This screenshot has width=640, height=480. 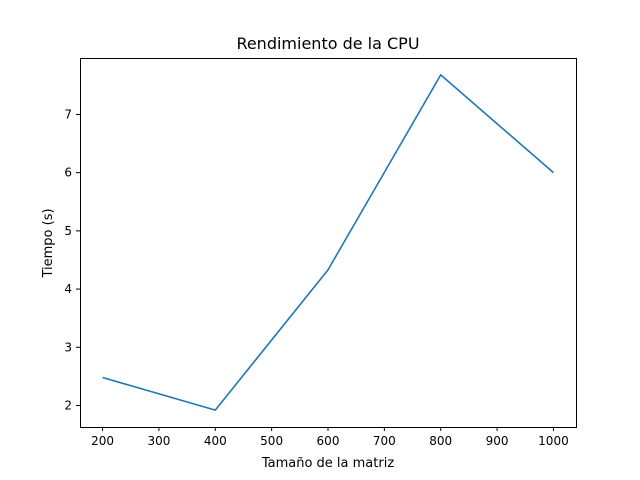 What do you see at coordinates (553, 441) in the screenshot?
I see `x-tick-label: 1000` at bounding box center [553, 441].